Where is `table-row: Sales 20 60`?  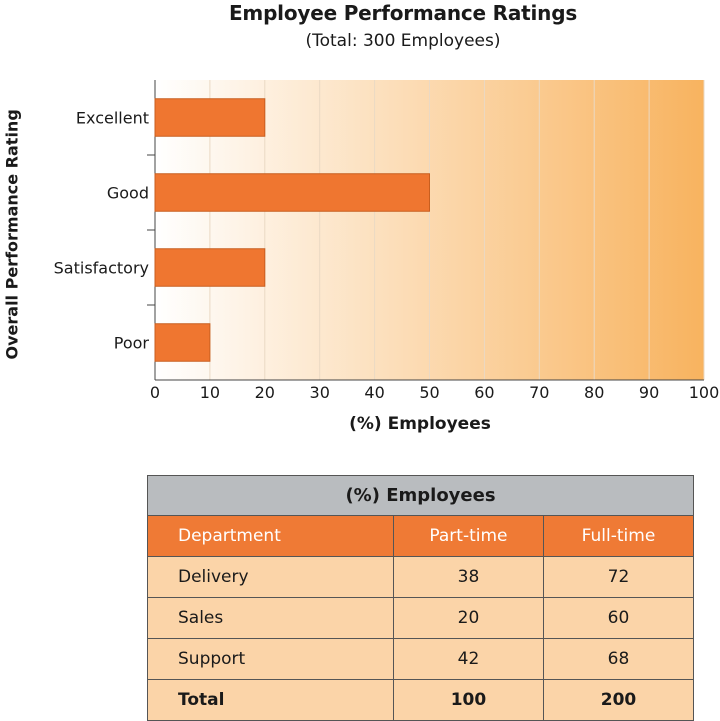 table-row: Sales 20 60 is located at coordinates (421, 618).